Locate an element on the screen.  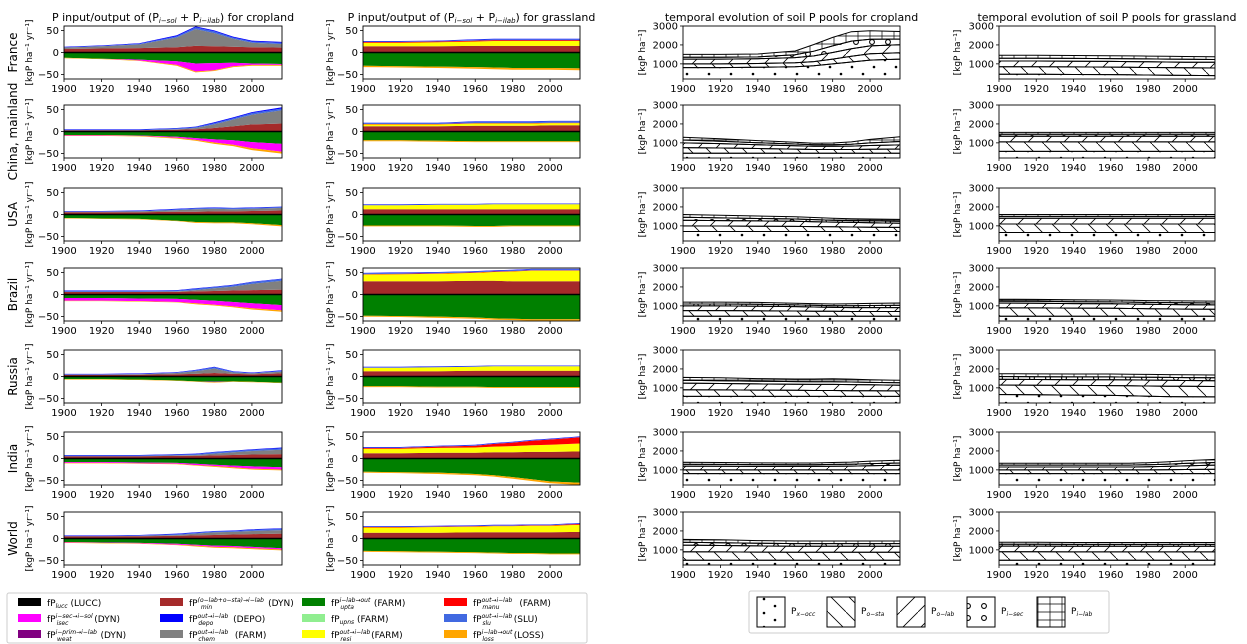
legend-item-min: fP(o−lab+o−sta)→i−lab min (DYN) is located at coordinates (227, 604).